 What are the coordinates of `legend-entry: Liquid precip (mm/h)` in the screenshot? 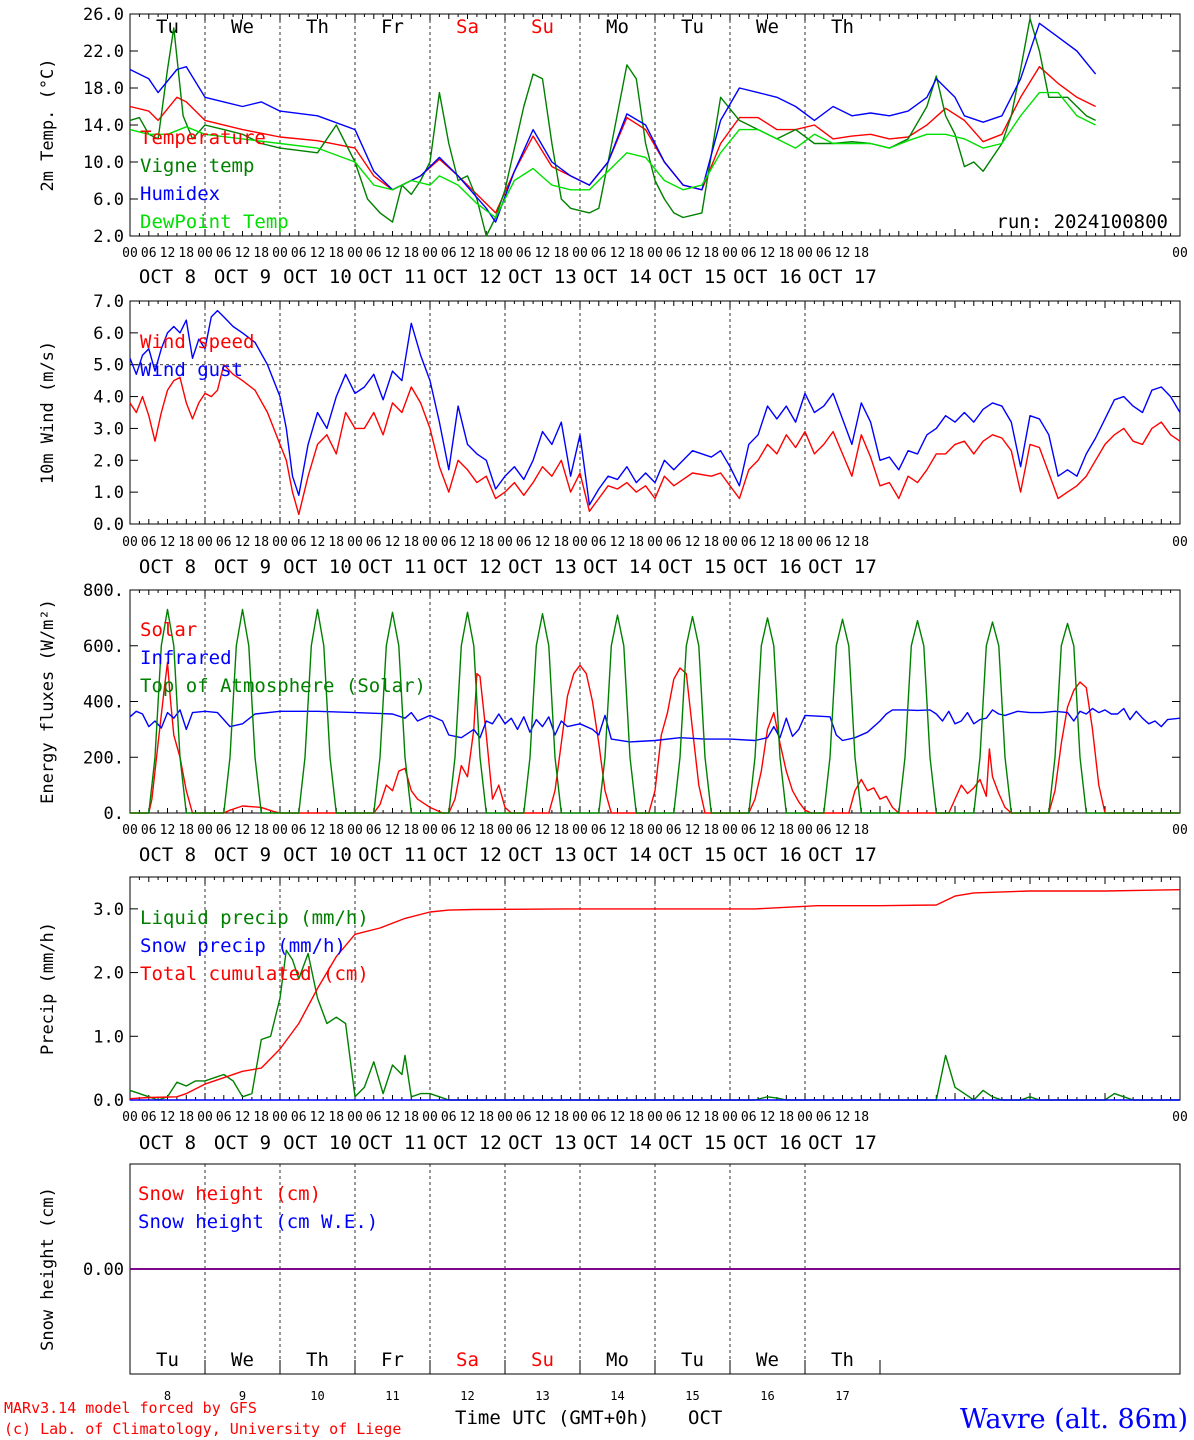 It's located at (254, 918).